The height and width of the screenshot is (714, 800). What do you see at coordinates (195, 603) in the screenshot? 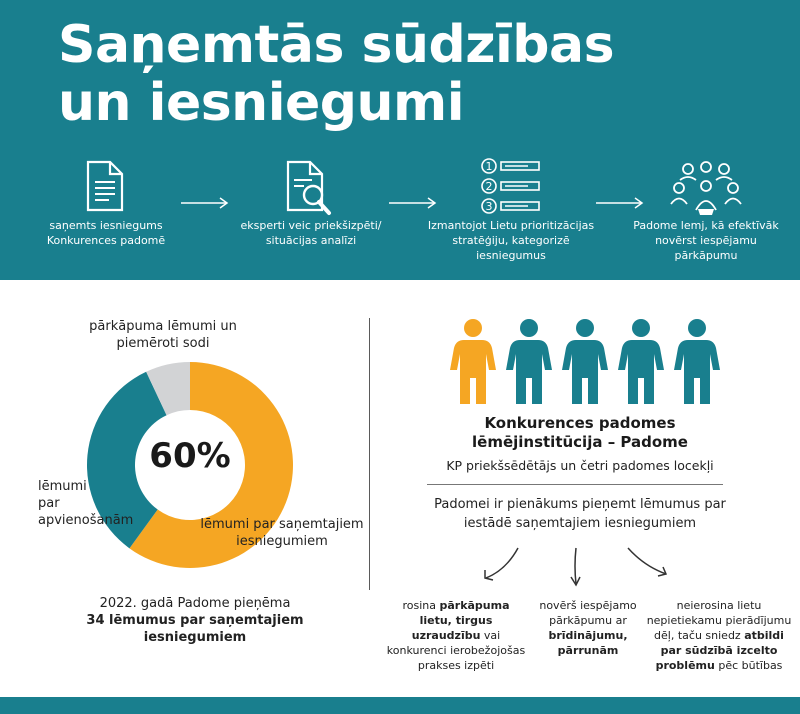
I see `summary-line-1: 2022. gadā Padome pieņēma` at bounding box center [195, 603].